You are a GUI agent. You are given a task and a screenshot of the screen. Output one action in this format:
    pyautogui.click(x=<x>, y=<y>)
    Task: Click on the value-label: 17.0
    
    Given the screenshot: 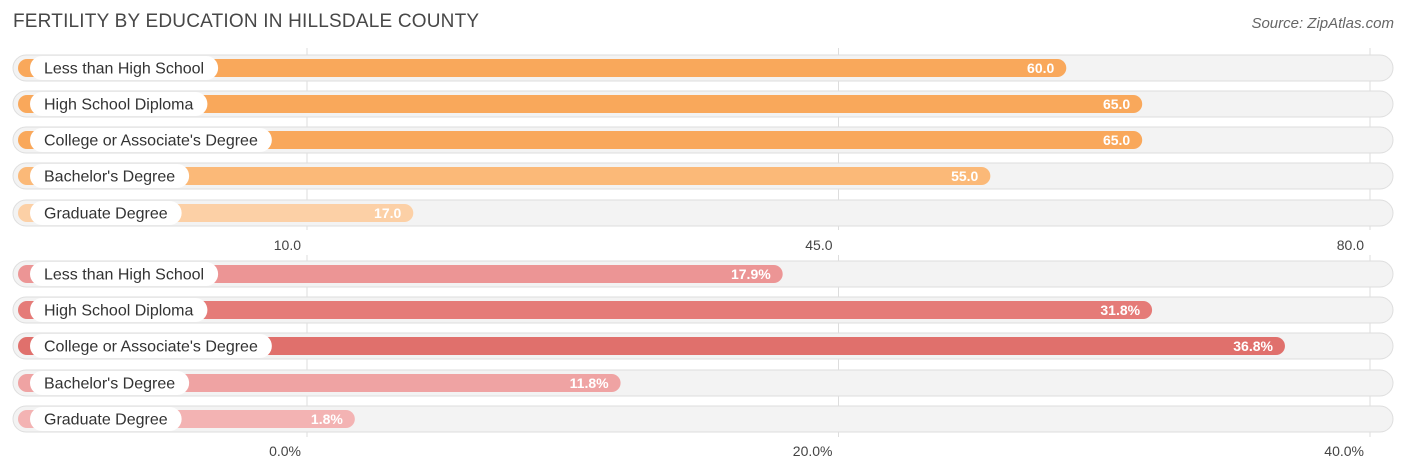 What is the action you would take?
    pyautogui.click(x=387, y=213)
    